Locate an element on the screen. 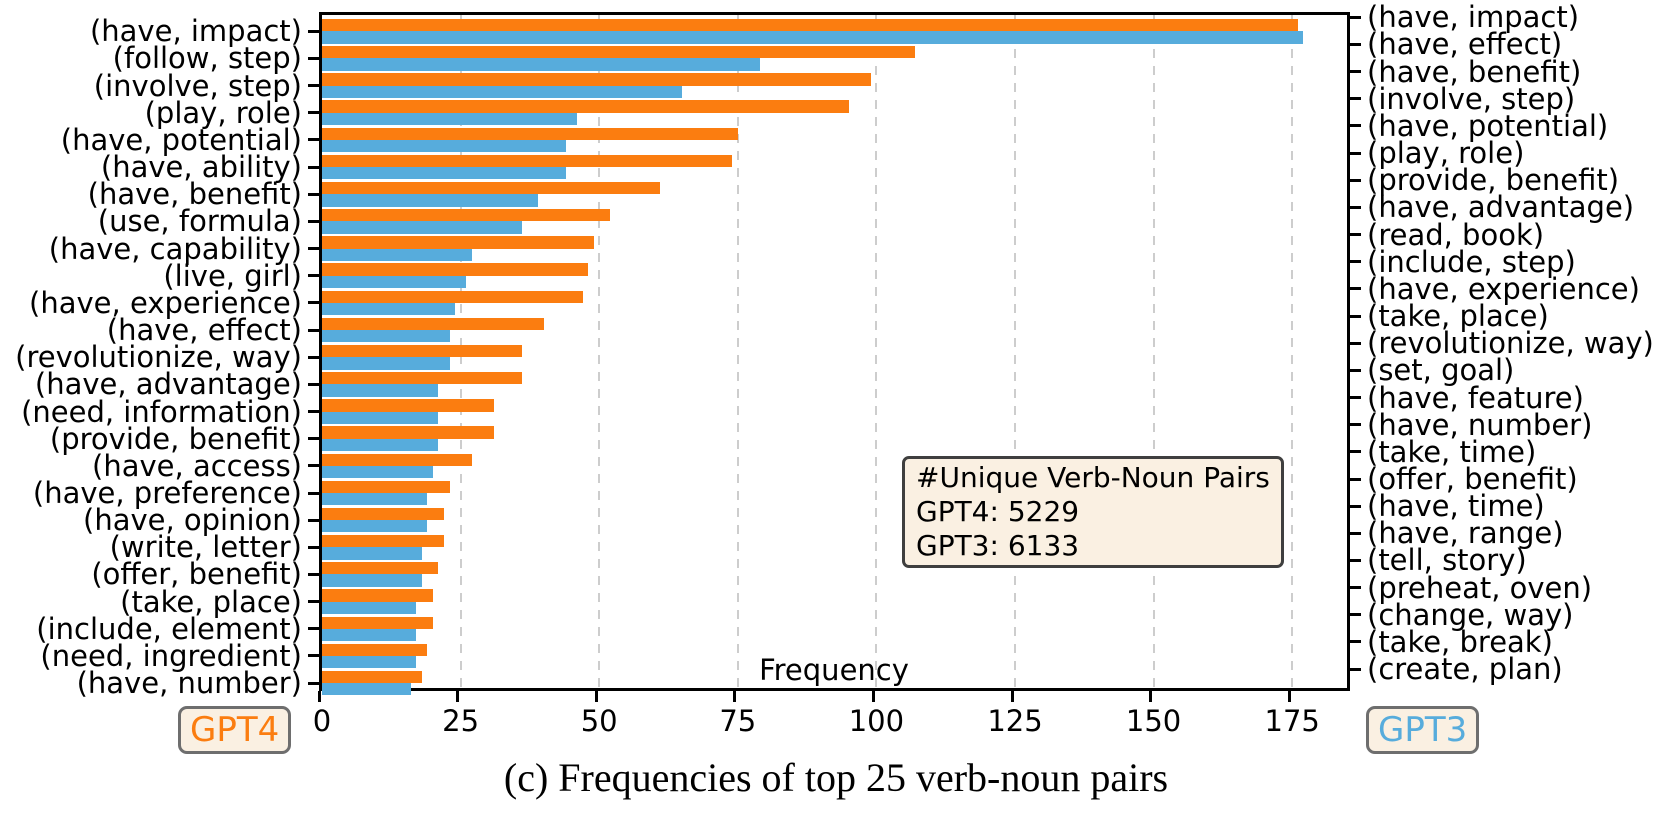  y-label-right: (provide, benefit) is located at coordinates (1493, 180).